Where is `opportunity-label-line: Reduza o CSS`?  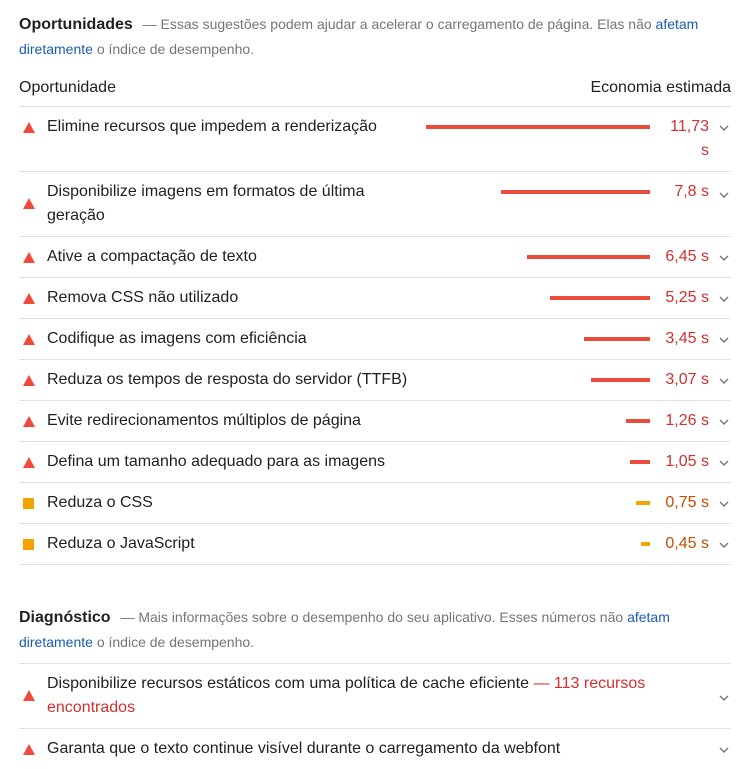 opportunity-label-line: Reduza o CSS is located at coordinates (100, 502).